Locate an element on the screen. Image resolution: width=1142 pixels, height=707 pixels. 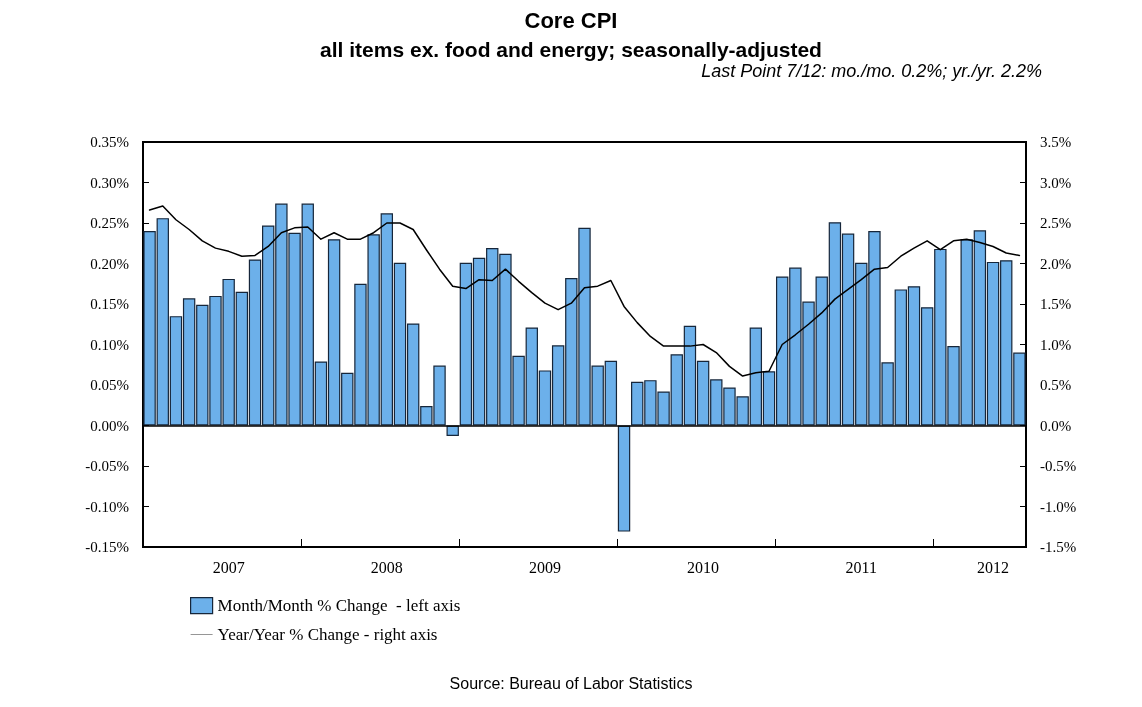
y-tick-label: 0.25% is located at coordinates (109, 223).